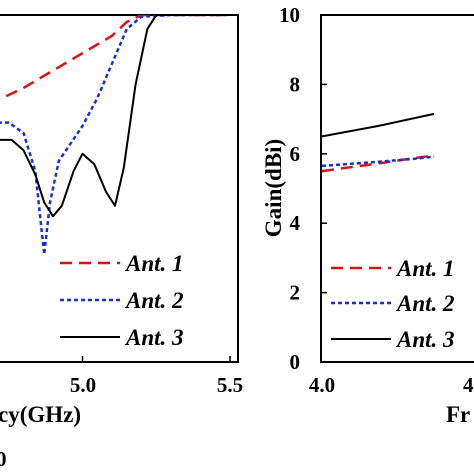 This screenshot has width=474, height=474. What do you see at coordinates (83, 385) in the screenshot?
I see `left-x-tick-label: 5.0` at bounding box center [83, 385].